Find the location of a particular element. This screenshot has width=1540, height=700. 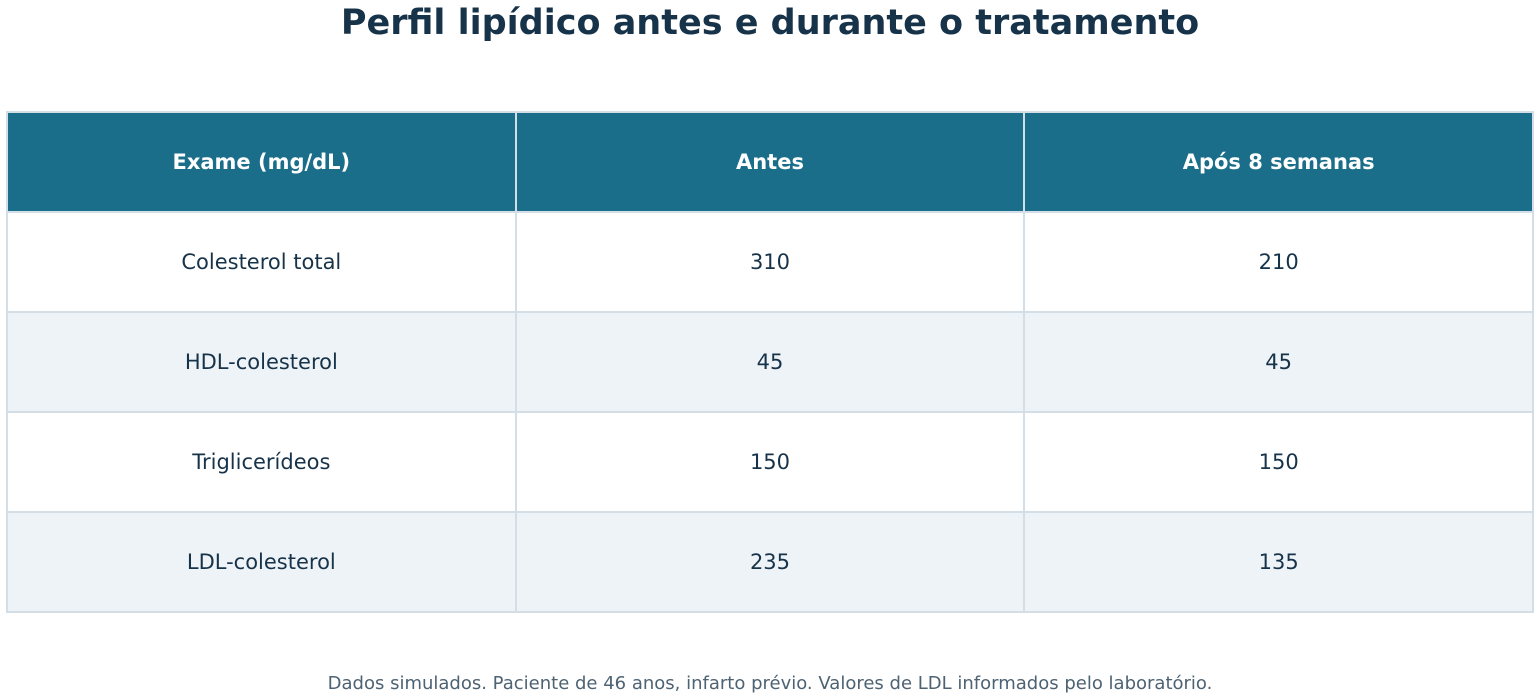

table-row: Colesterol total 310 210 is located at coordinates (770, 262).